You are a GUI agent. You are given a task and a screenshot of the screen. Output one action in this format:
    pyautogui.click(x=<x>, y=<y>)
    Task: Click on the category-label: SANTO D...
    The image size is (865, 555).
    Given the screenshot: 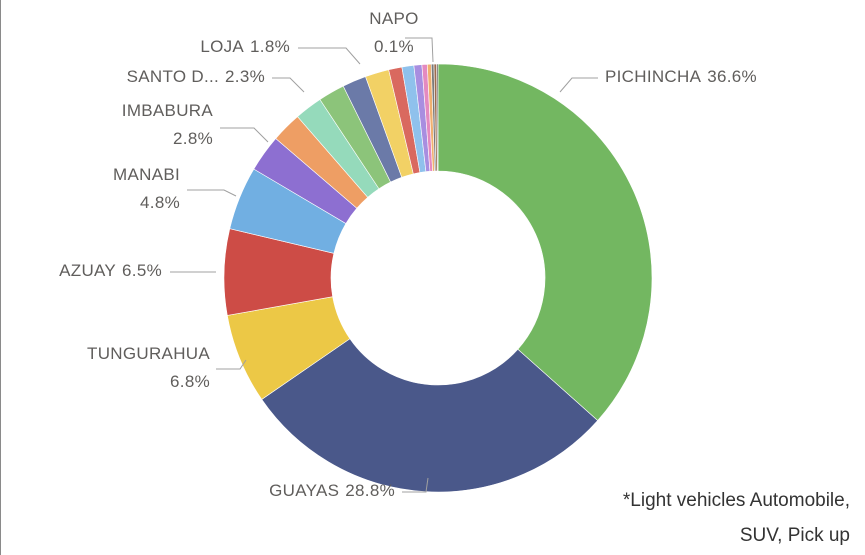 What is the action you would take?
    pyautogui.click(x=173, y=76)
    